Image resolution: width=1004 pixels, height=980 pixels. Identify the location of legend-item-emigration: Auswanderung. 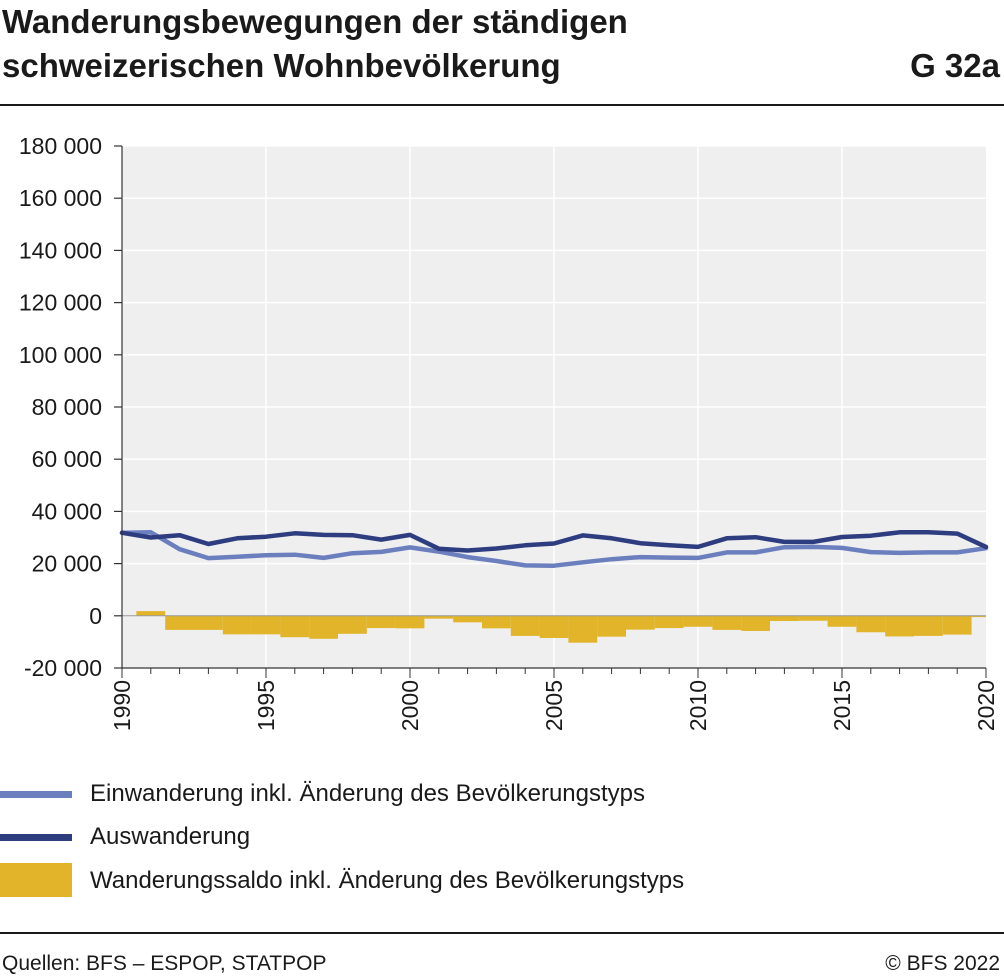
(502, 837).